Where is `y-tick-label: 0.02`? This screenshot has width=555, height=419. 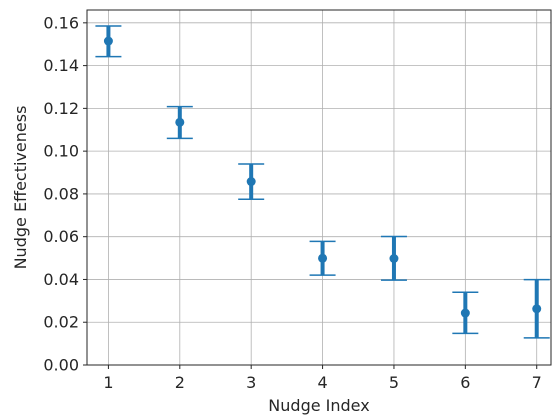
y-tick-label: 0.02 is located at coordinates (61, 322).